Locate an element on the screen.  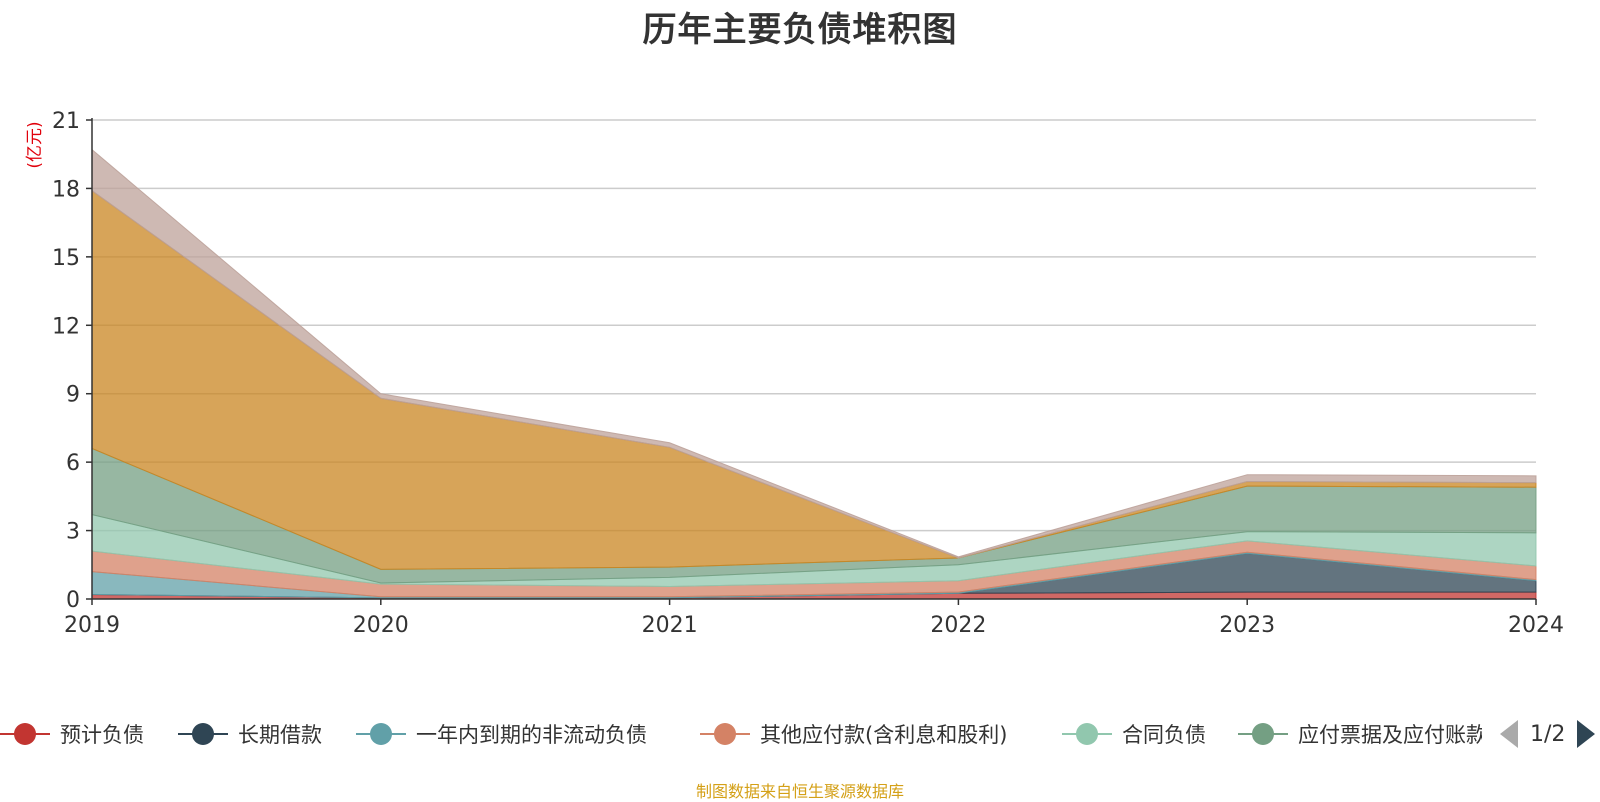
x-tick-label: 2021 is located at coordinates (670, 625).